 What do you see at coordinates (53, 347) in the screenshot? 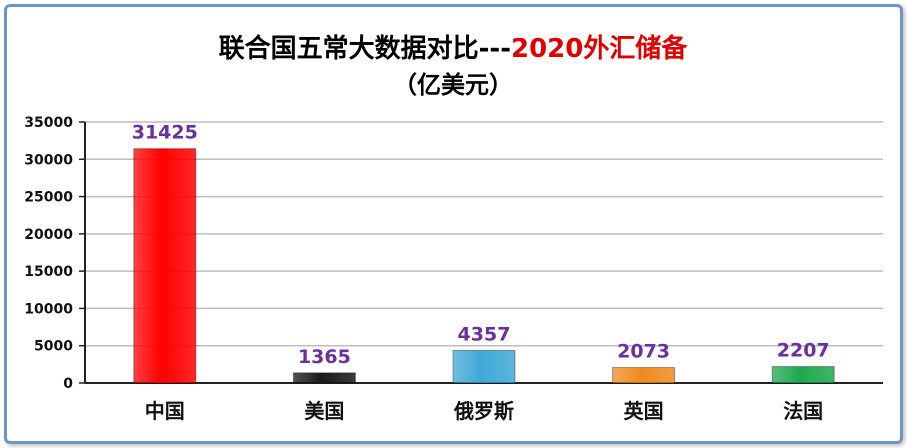
I see `y-tick-label: 5000` at bounding box center [53, 347].